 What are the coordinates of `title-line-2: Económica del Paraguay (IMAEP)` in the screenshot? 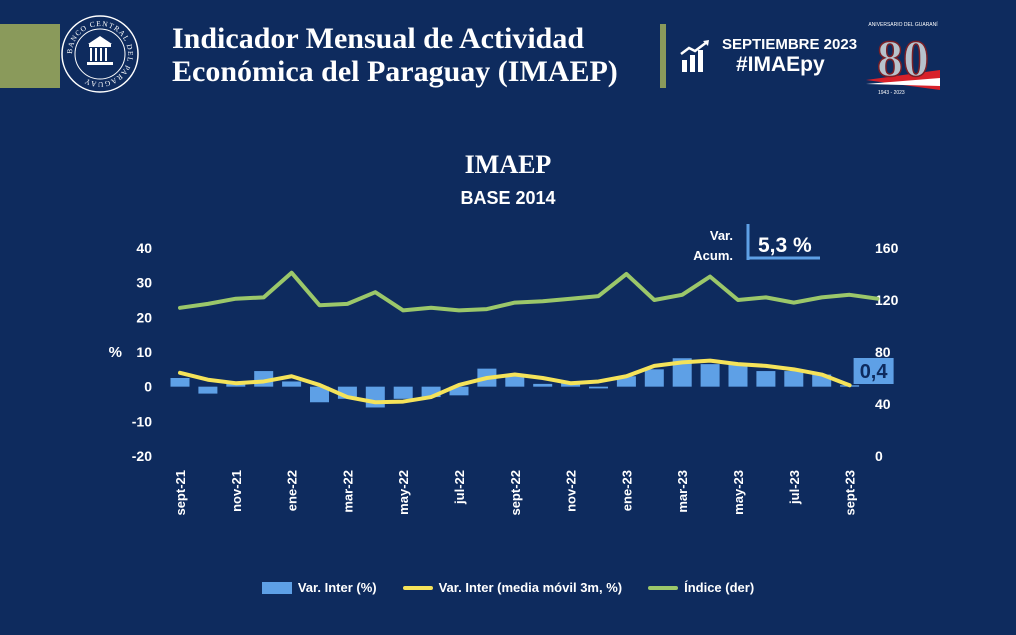 It's located at (395, 71).